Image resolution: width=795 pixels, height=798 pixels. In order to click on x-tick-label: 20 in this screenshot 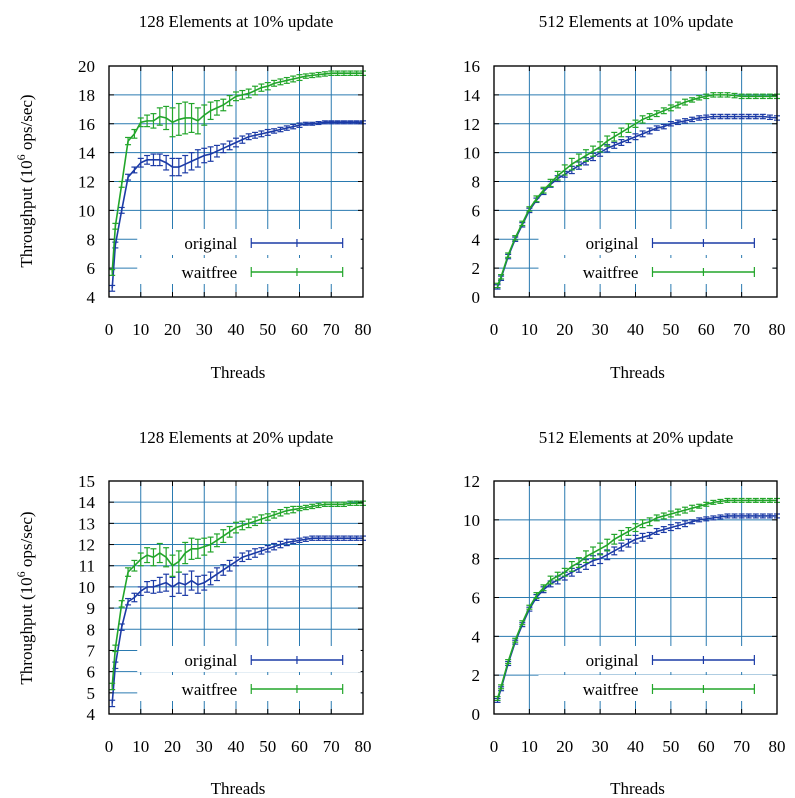, I will do `click(172, 329)`.